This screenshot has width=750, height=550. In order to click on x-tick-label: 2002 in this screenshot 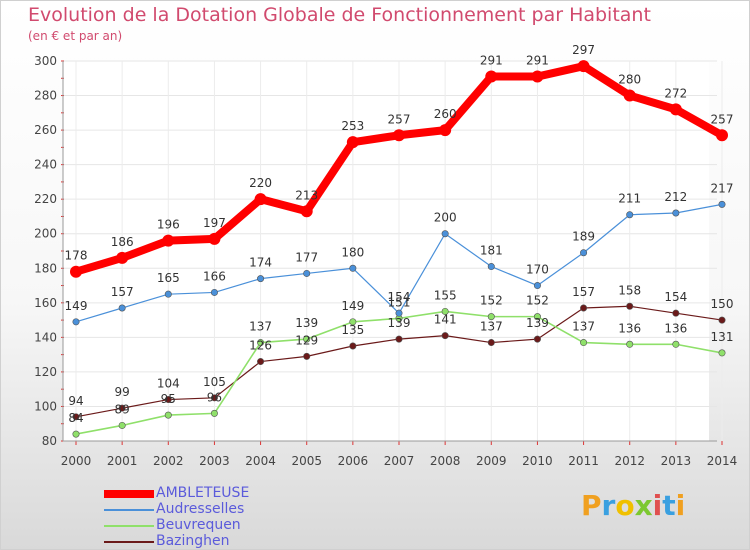, I will do `click(168, 461)`.